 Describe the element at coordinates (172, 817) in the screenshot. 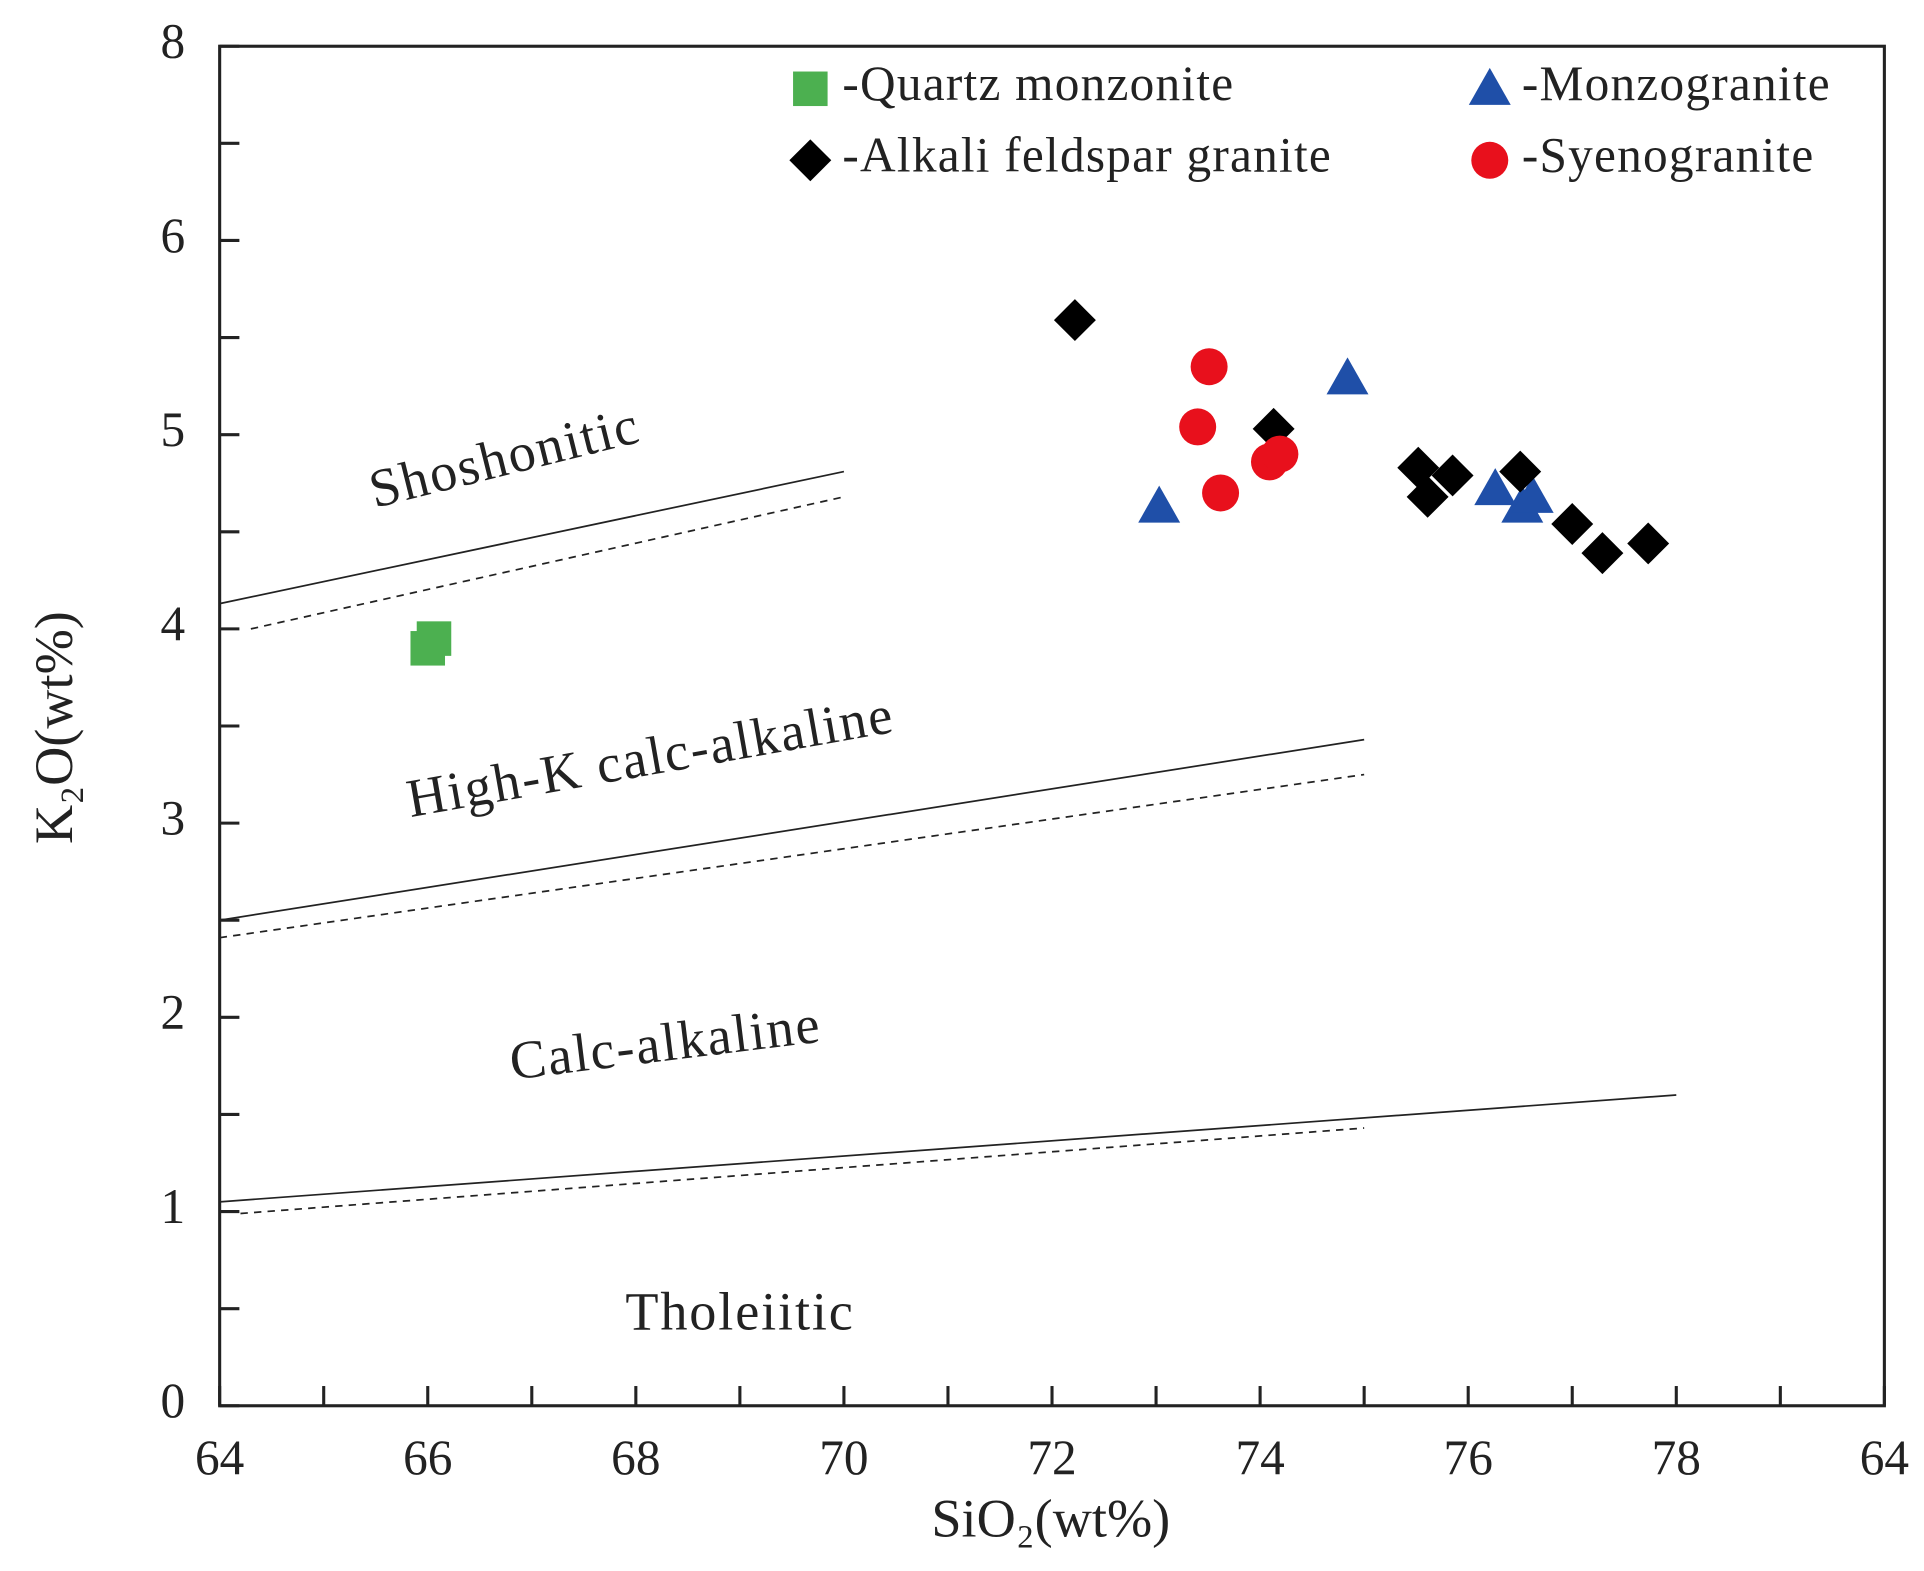

I see `y-tick-label: 3` at that location.